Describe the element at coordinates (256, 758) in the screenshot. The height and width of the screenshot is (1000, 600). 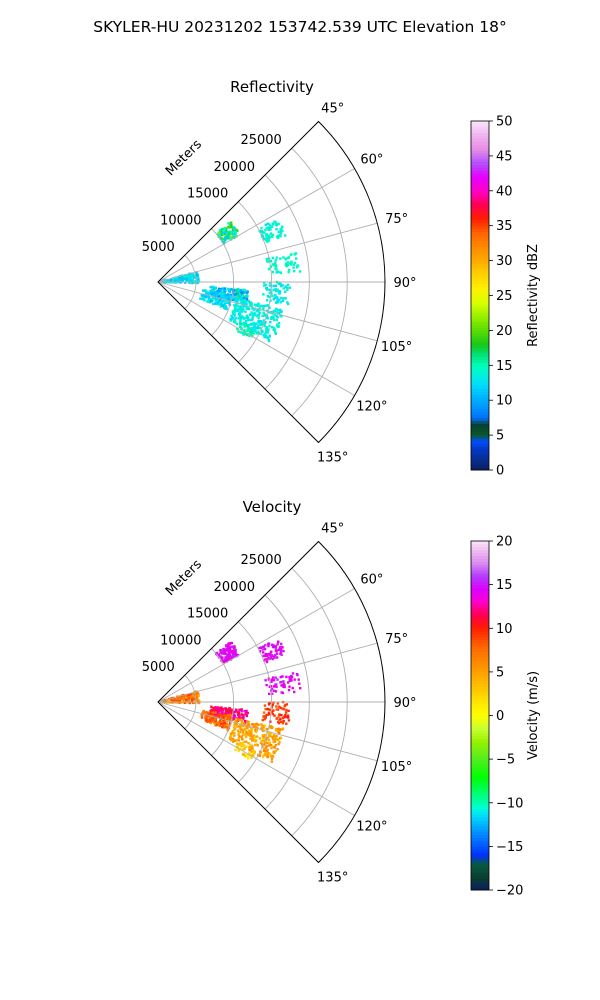
I see `radial-gridline` at that location.